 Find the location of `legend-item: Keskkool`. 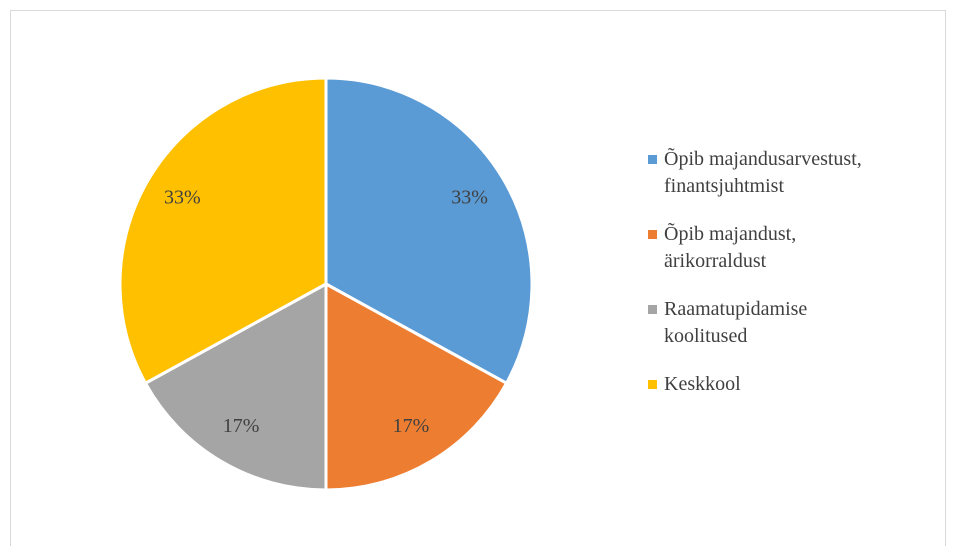

legend-item: Keskkool is located at coordinates (764, 384).